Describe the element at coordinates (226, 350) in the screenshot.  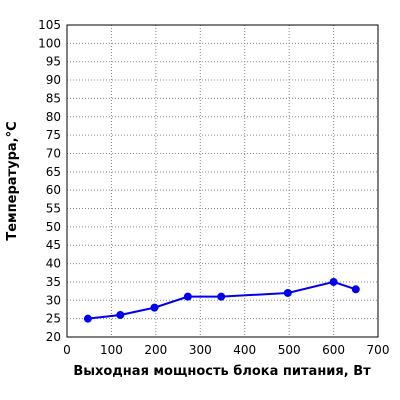
I see `x-axis-ticks: 0 100 200 300 400 500 600 700` at that location.